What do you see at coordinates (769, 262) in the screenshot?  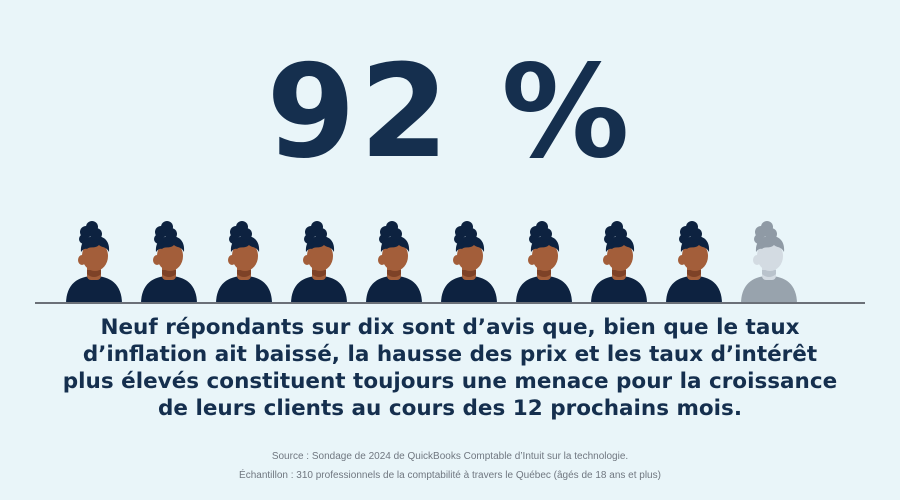 I see `person-icon-muted` at bounding box center [769, 262].